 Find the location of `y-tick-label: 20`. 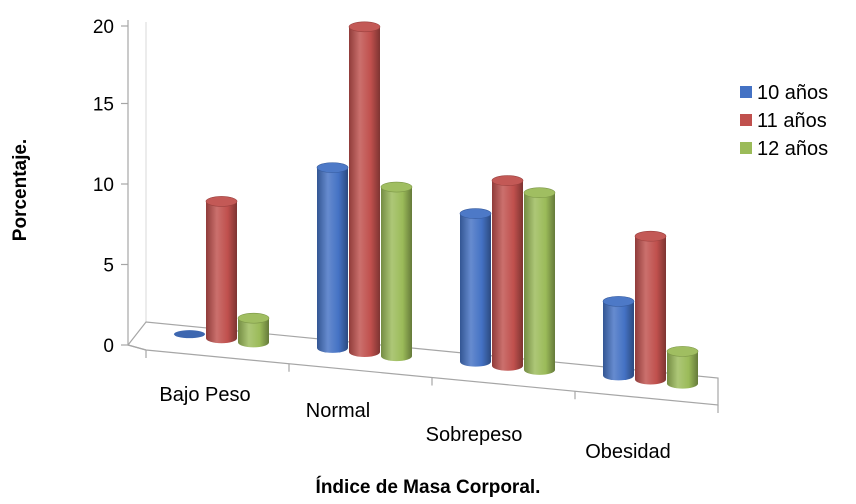

y-tick-label: 20 is located at coordinates (103, 27).